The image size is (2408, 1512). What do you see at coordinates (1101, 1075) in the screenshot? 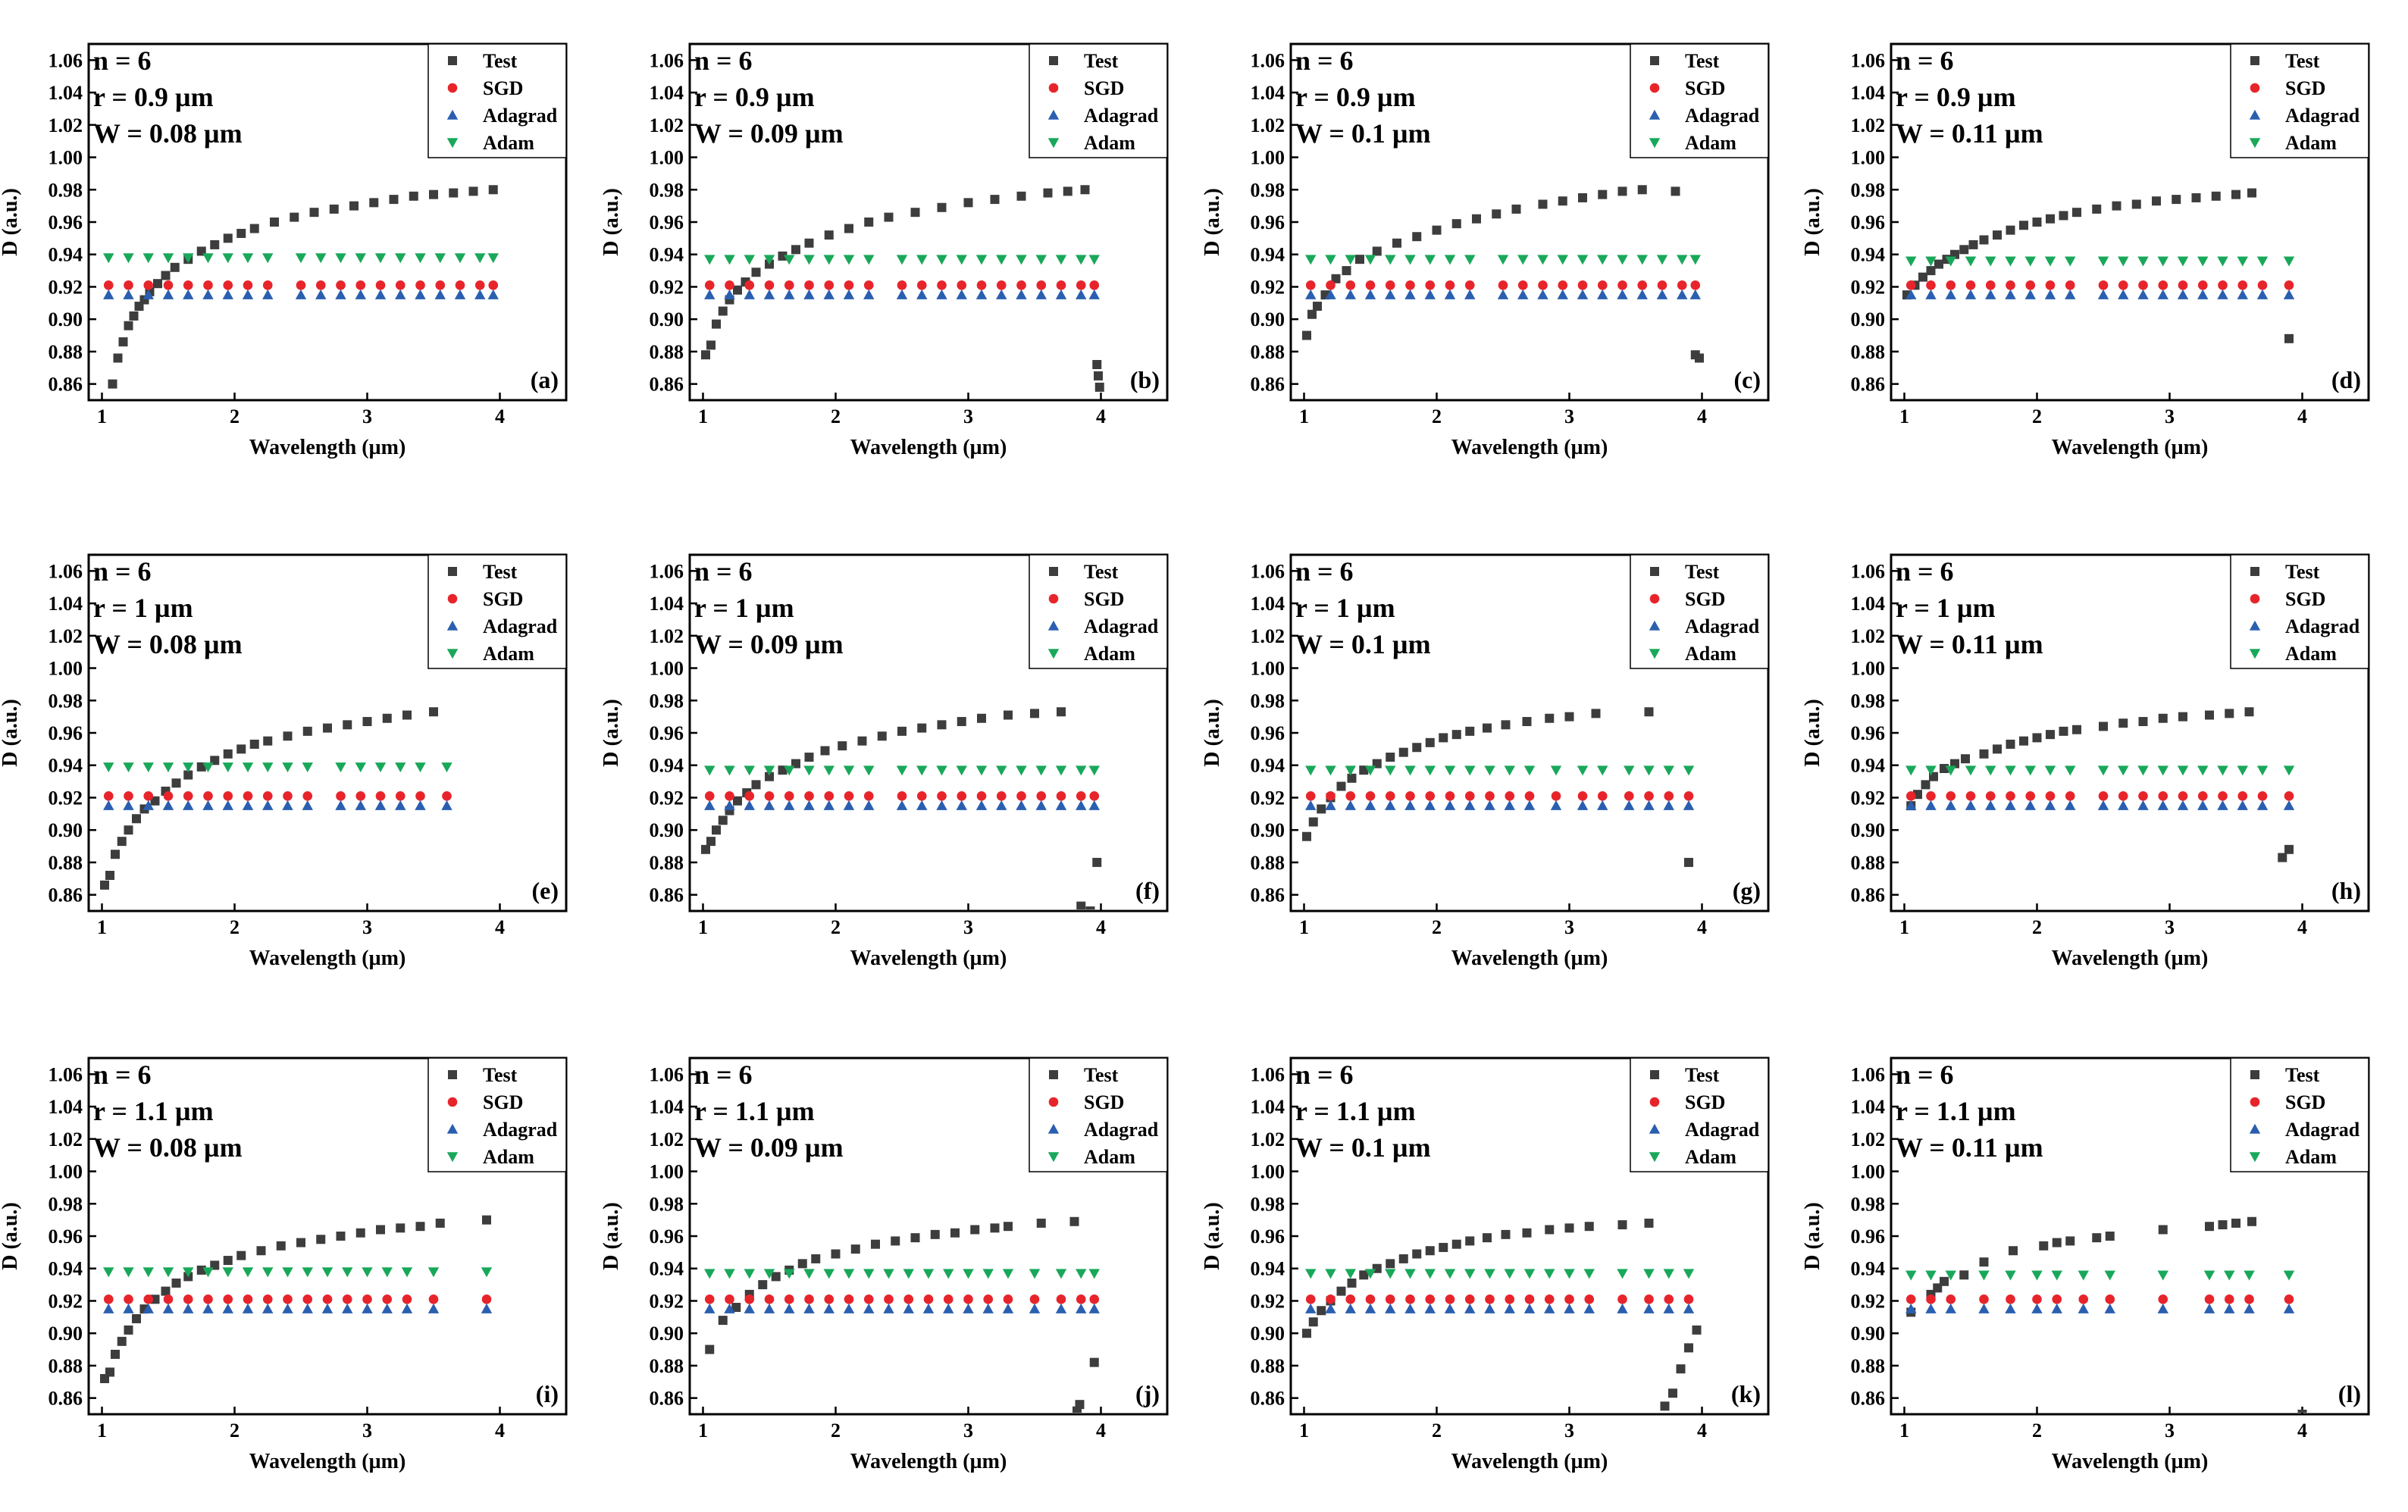
I see `legend-label: Test` at bounding box center [1101, 1075].